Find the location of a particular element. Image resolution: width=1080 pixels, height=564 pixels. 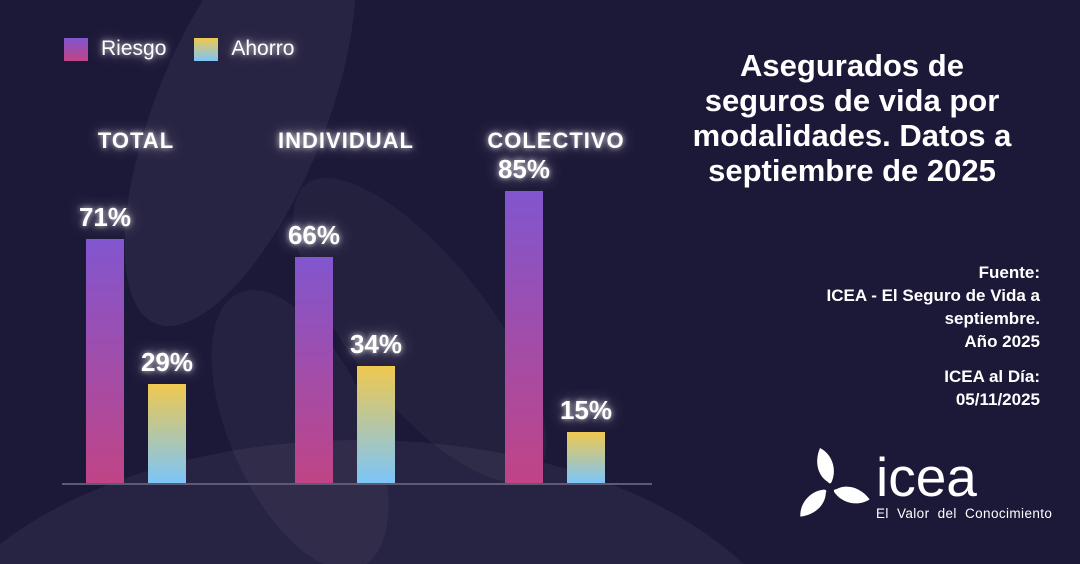

source-line: Año 2025 is located at coordinates (1002, 341).